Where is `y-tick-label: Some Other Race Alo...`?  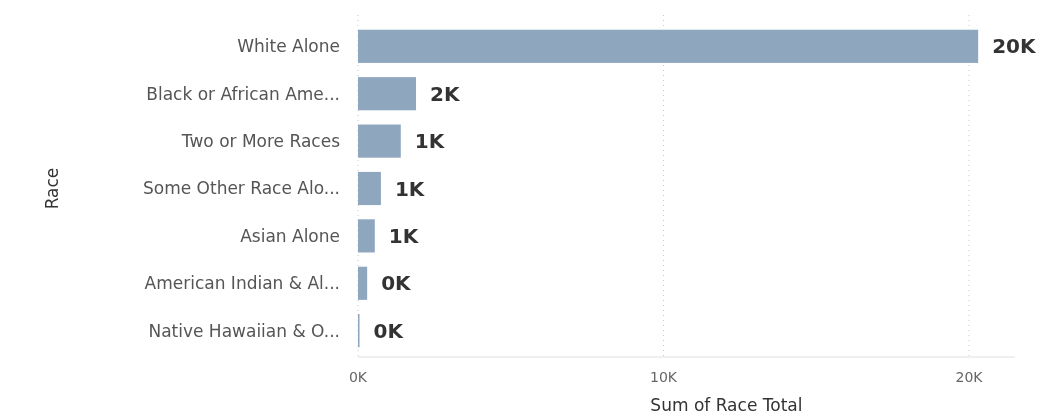 y-tick-label: Some Other Race Alo... is located at coordinates (241, 188).